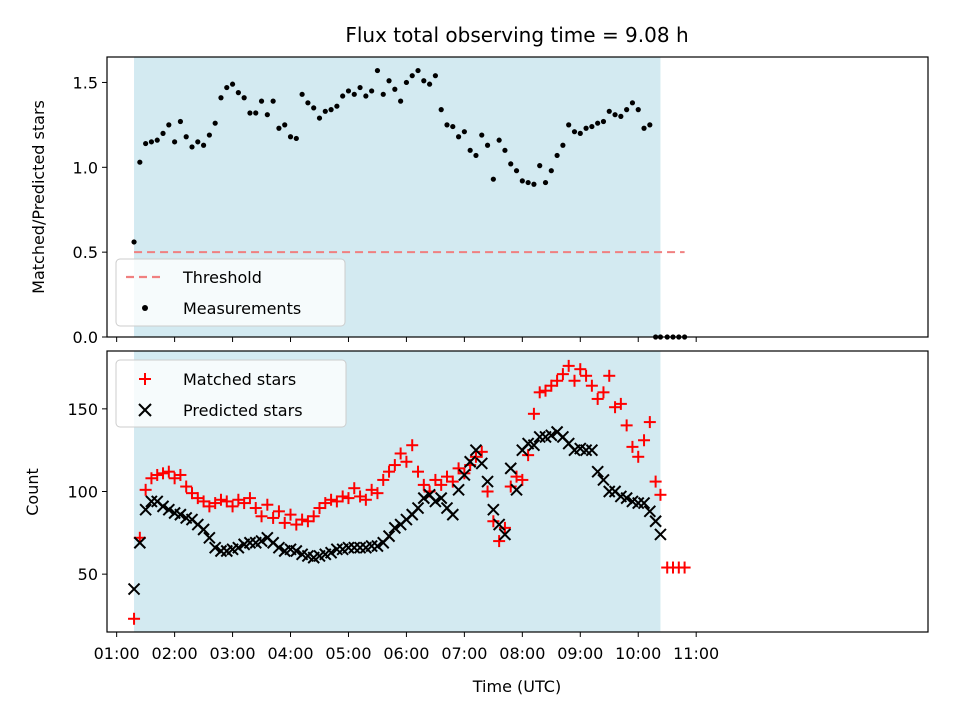 The height and width of the screenshot is (720, 960). What do you see at coordinates (175, 653) in the screenshot?
I see `bottom-x-tick-label: 02:00` at bounding box center [175, 653].